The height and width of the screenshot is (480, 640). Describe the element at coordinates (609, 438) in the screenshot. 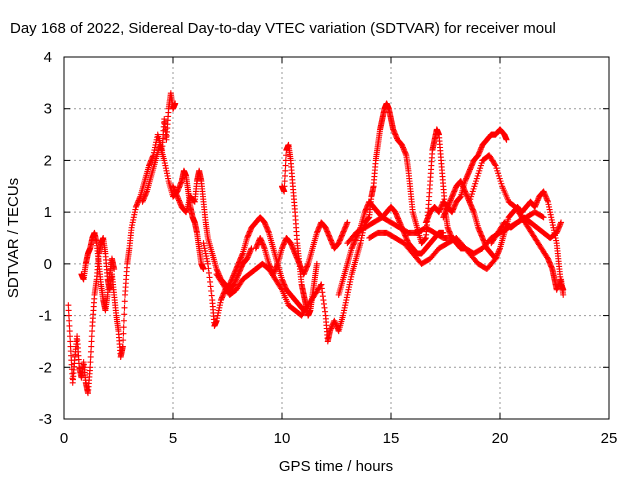

I see `x-tick-label: 25` at that location.